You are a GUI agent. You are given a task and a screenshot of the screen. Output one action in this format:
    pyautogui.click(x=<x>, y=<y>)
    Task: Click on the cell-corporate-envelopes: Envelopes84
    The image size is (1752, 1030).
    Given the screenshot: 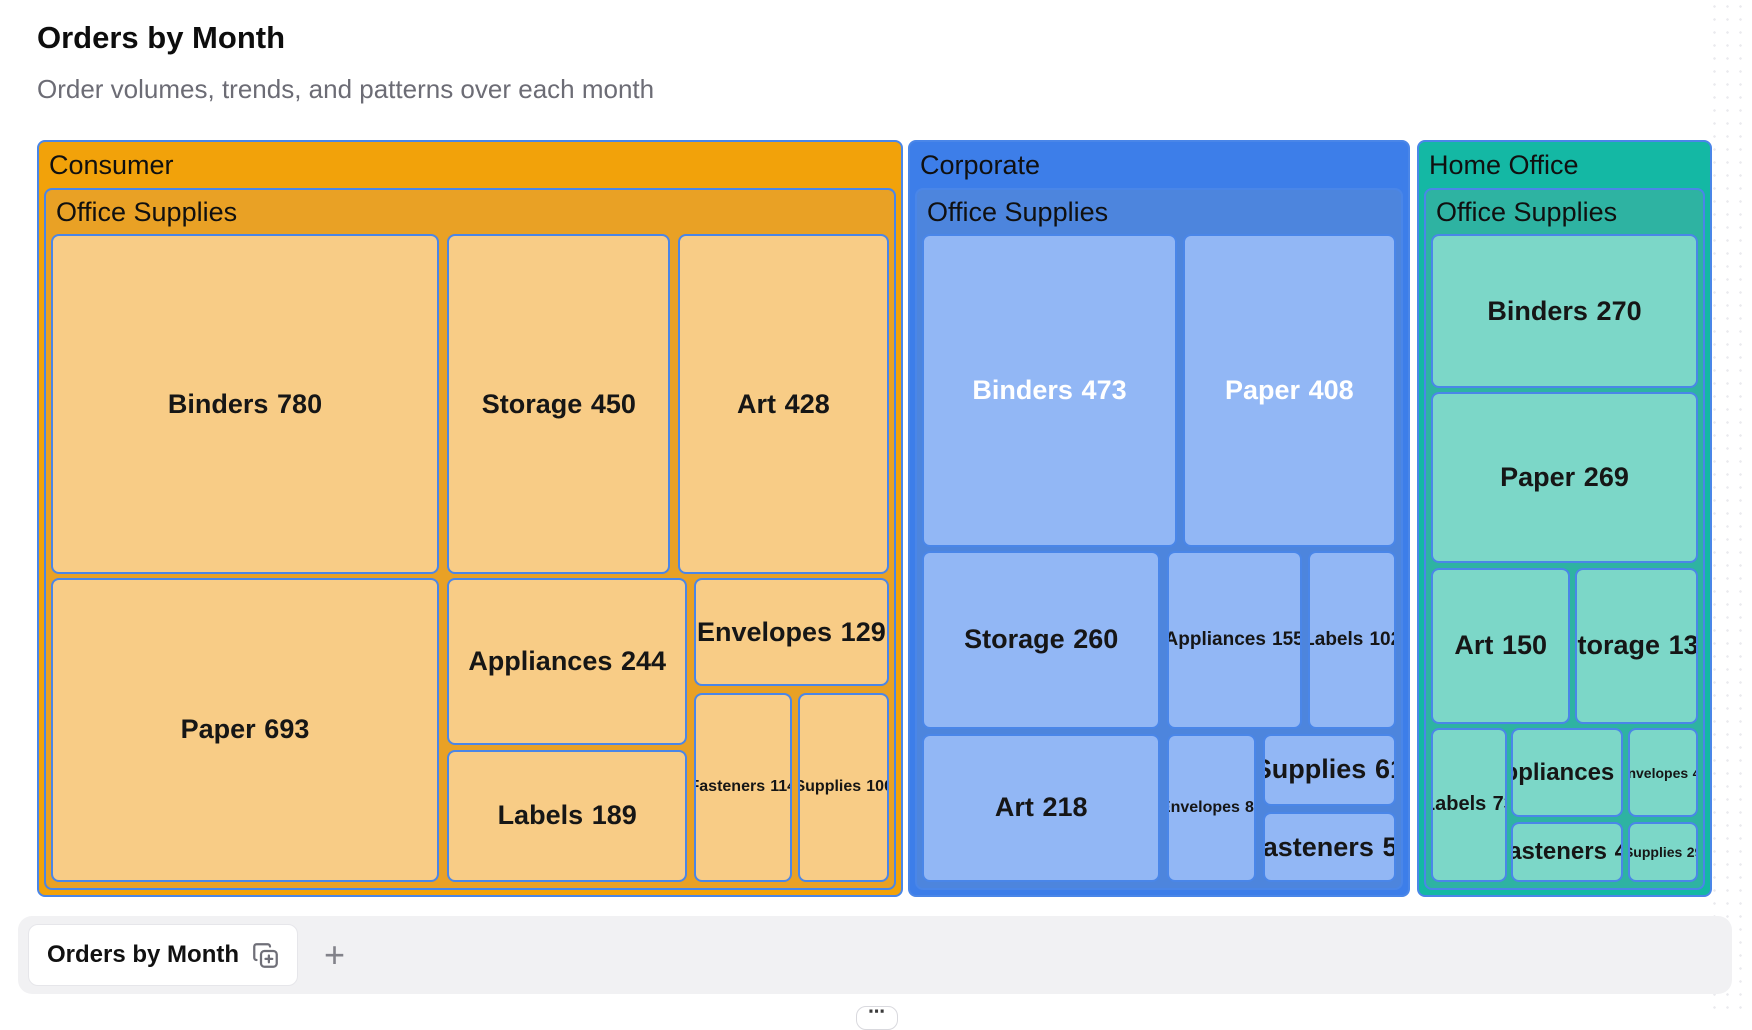 What is the action you would take?
    pyautogui.click(x=1211, y=807)
    